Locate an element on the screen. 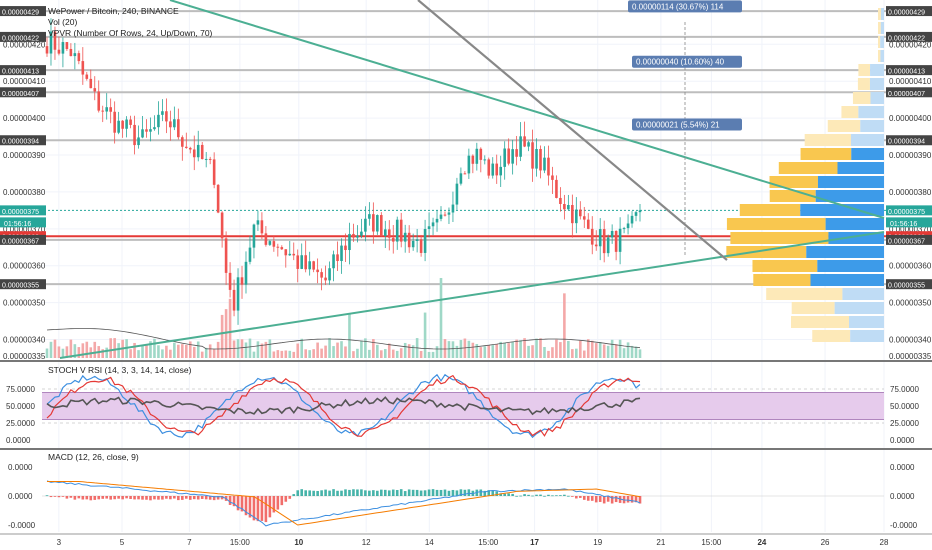 The width and height of the screenshot is (932, 550). time-tick-label: 7 is located at coordinates (189, 542).